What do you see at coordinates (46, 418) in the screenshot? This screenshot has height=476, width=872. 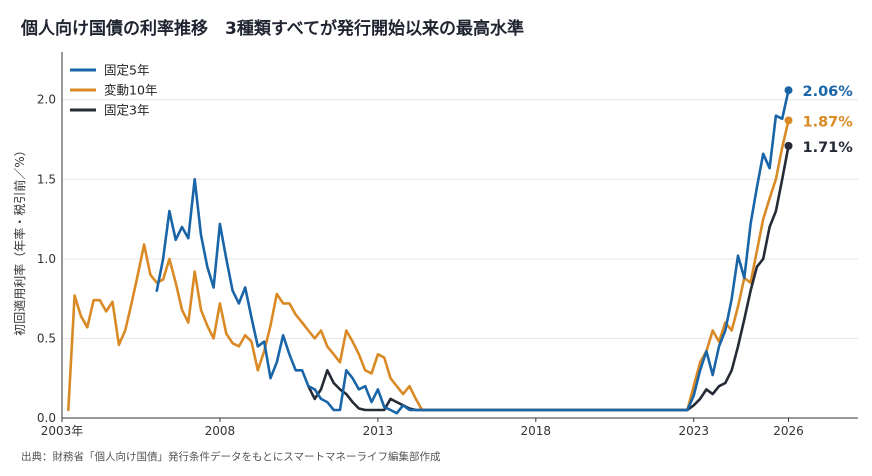 I see `y-tick-label: 0.0` at bounding box center [46, 418].